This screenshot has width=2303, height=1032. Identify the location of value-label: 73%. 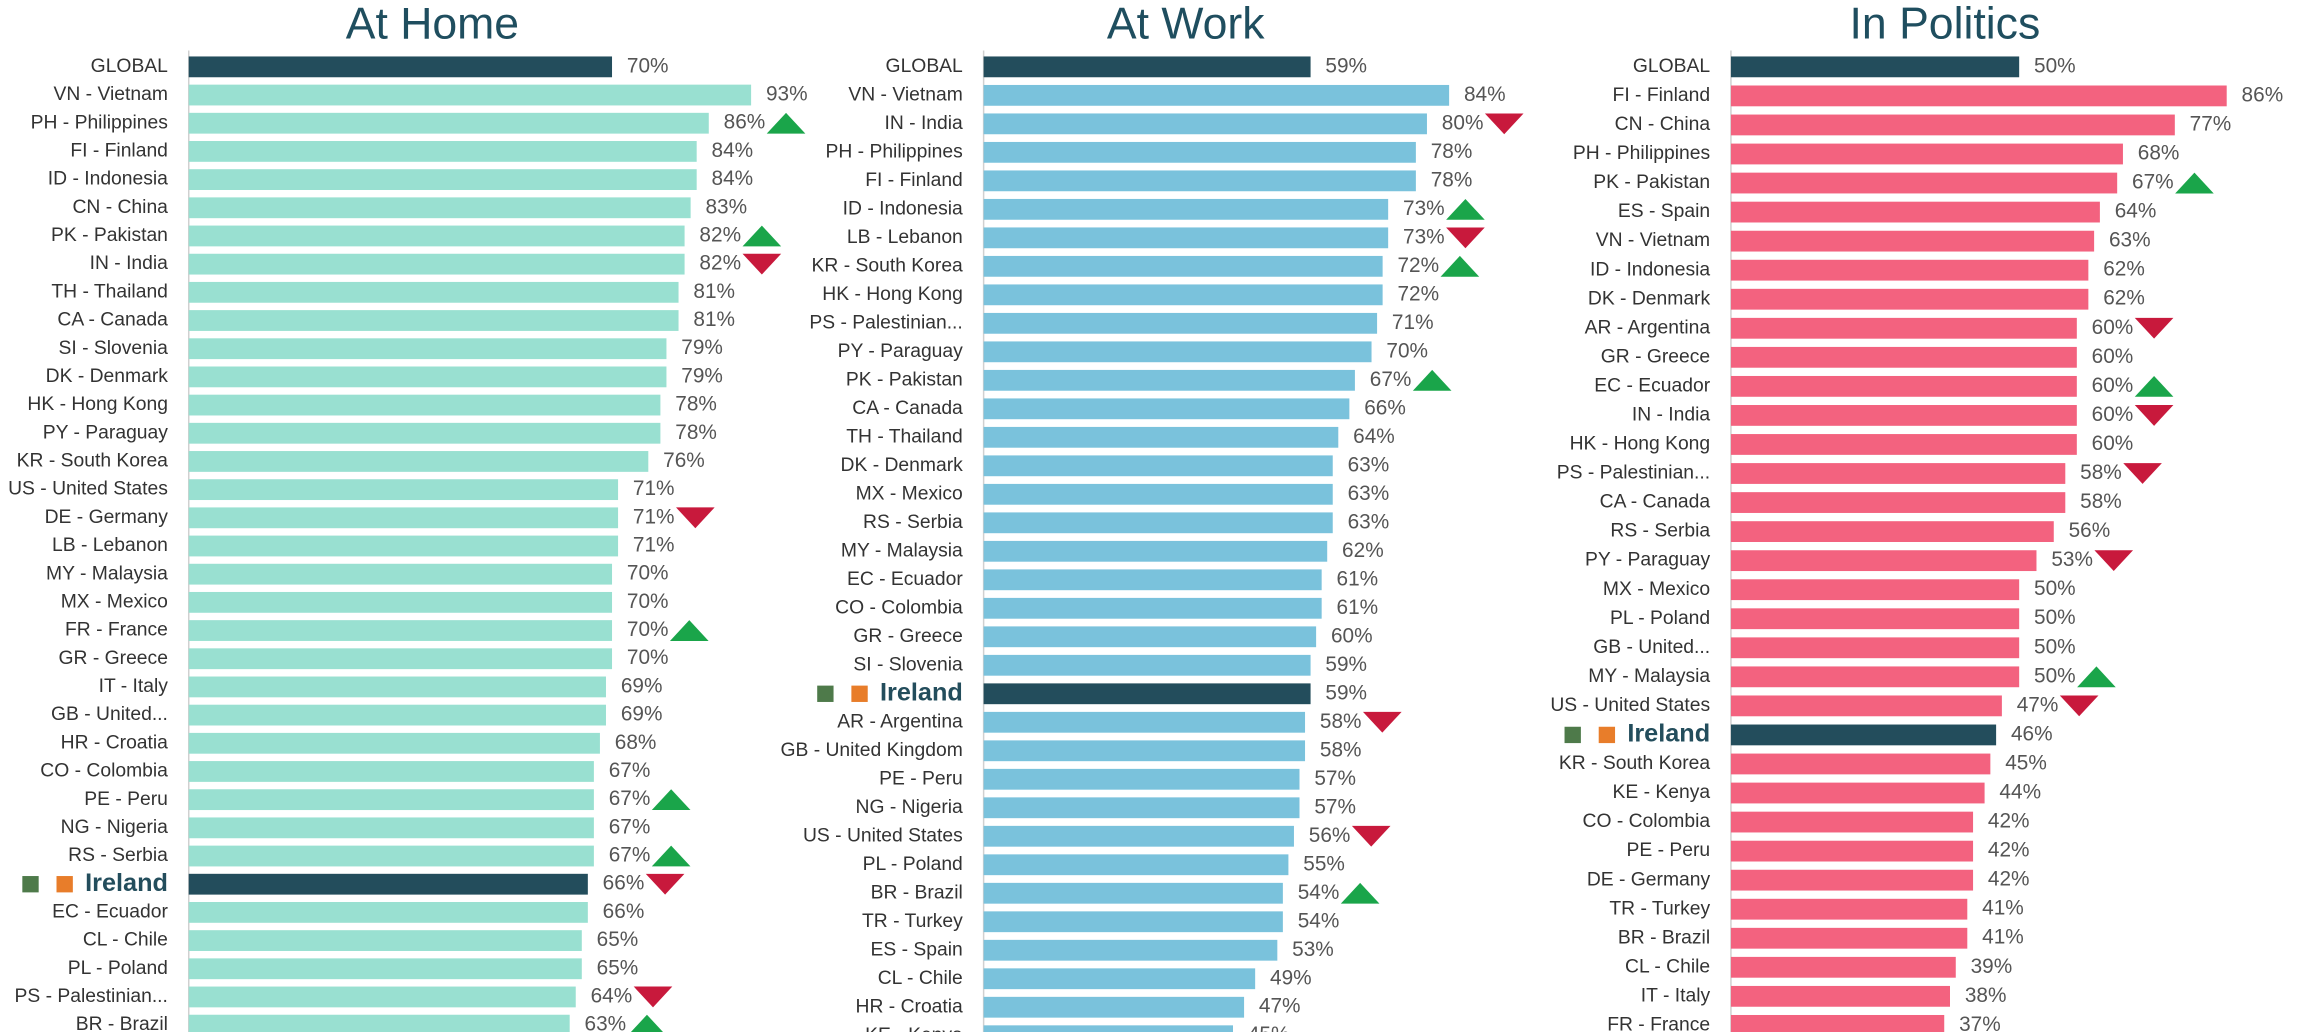
(1424, 208).